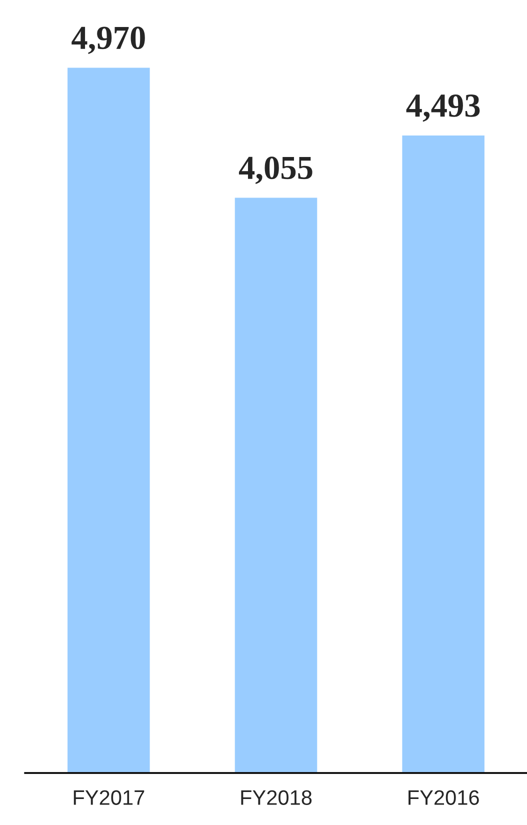  Describe the element at coordinates (443, 797) in the screenshot. I see `x-tick-label: FY2016` at that location.